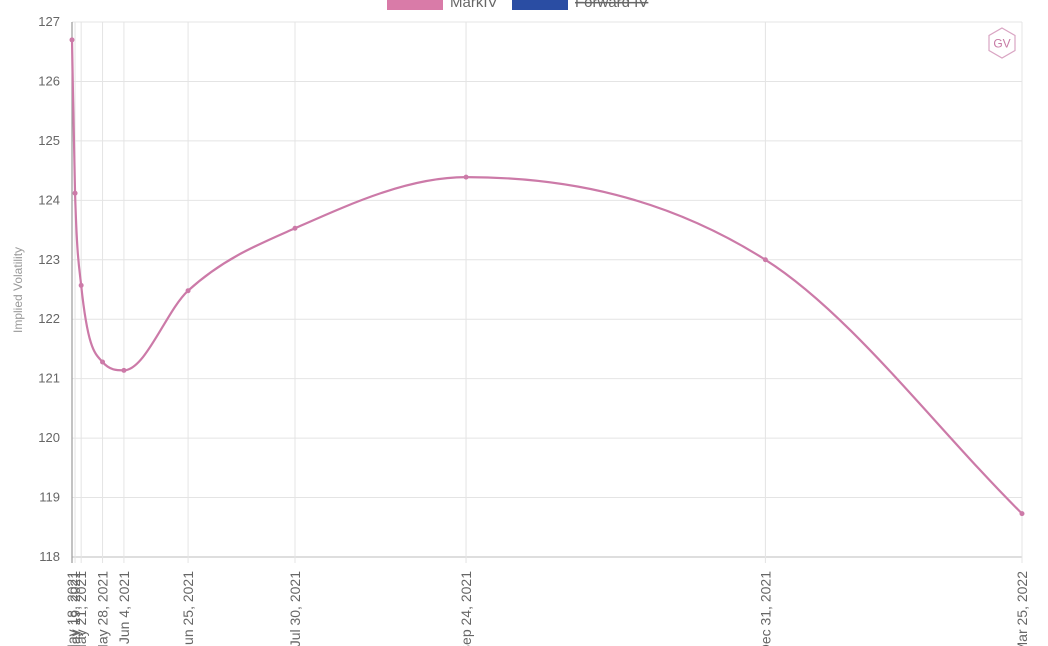 This screenshot has width=1048, height=646. I want to click on y-tick-label: 127, so click(49, 21).